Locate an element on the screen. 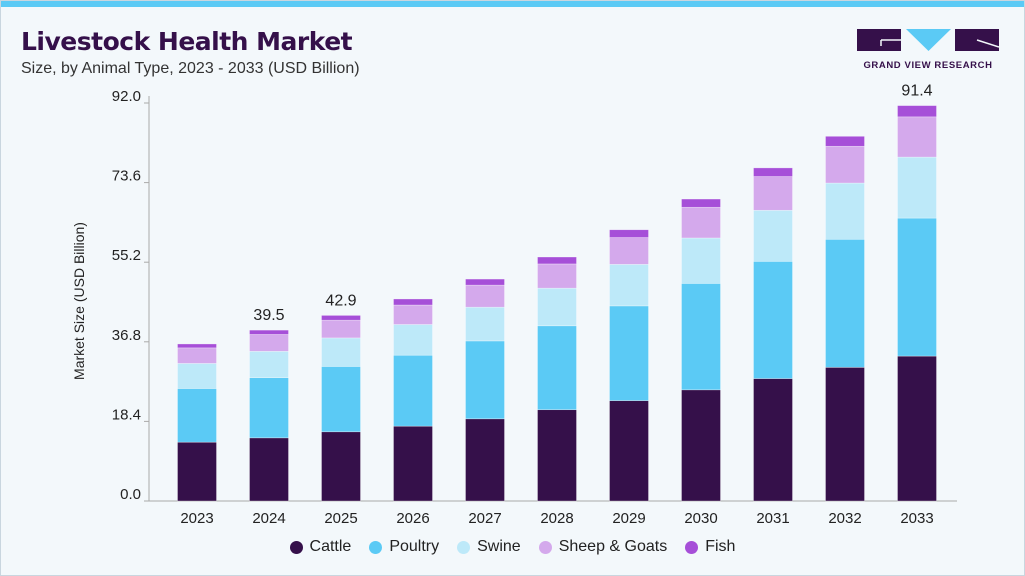  x-tick-label: 2024 is located at coordinates (268, 518).